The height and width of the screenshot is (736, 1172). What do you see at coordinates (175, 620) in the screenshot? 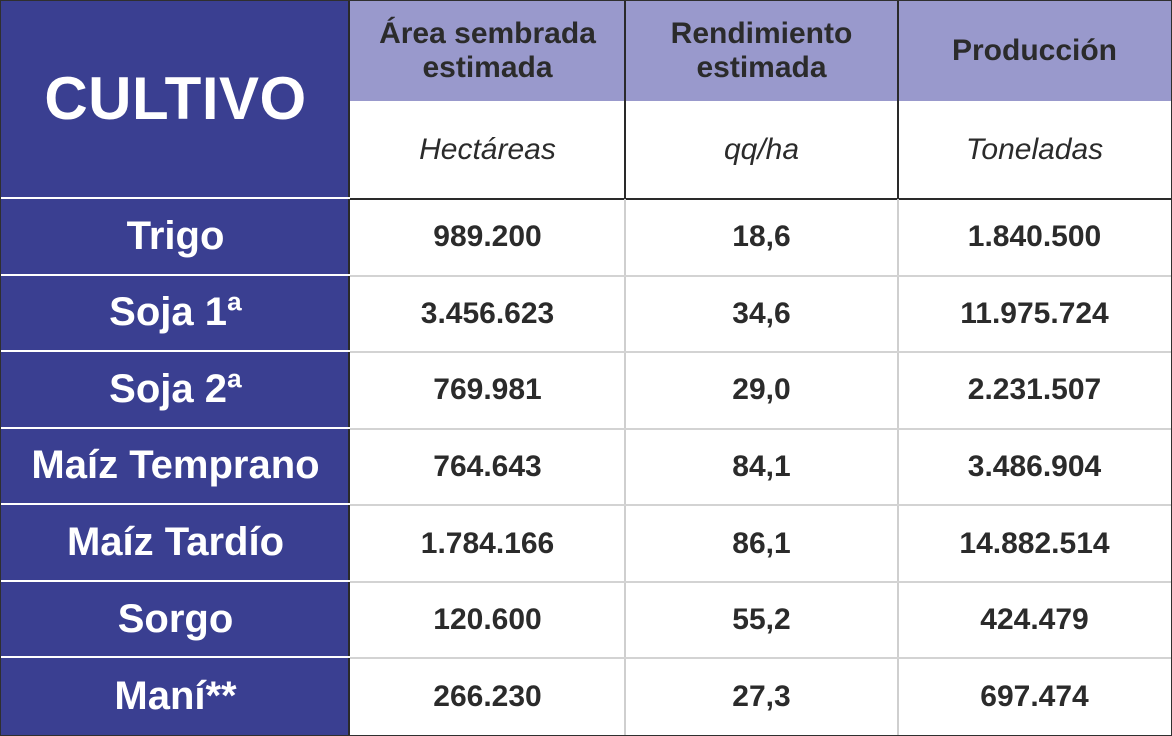
I see `crop-name-cell: Sorgo` at bounding box center [175, 620].